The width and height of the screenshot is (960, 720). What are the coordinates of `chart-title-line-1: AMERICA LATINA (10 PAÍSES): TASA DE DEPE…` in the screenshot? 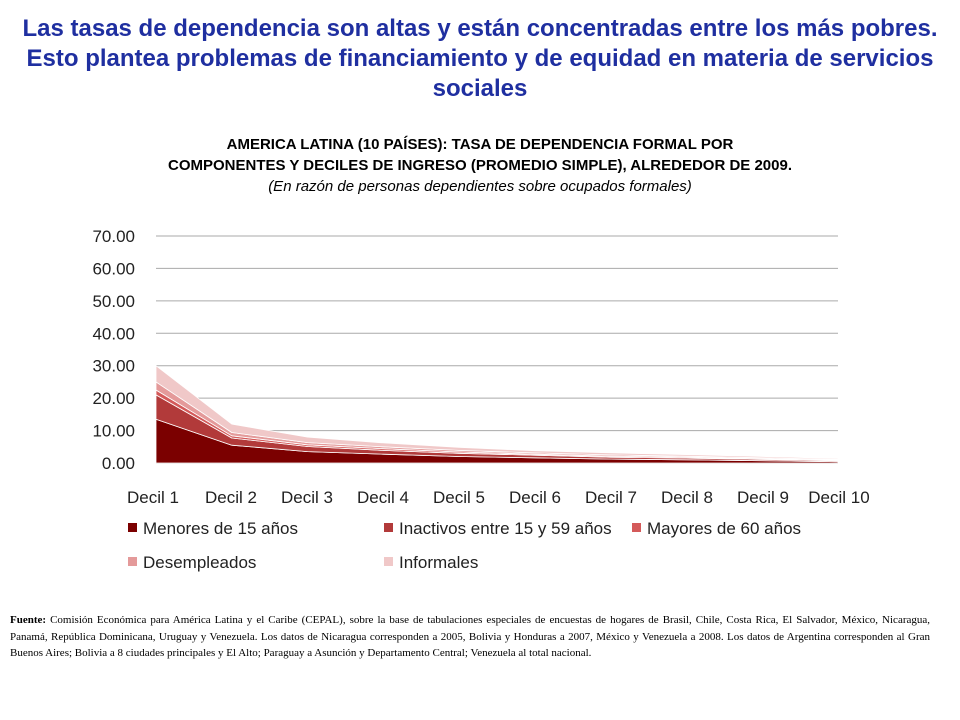 It's located at (480, 144).